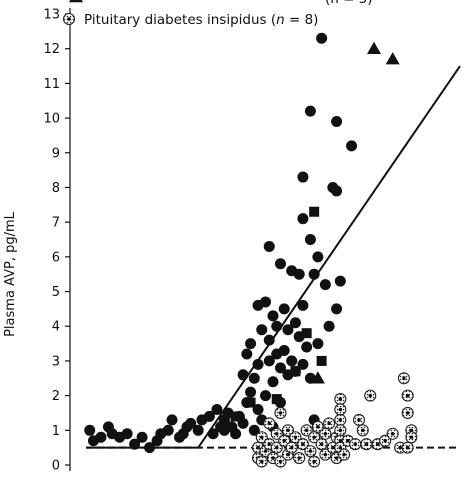 The width and height of the screenshot is (474, 478). Describe the element at coordinates (56, 361) in the screenshot. I see `y-tick-label: 3` at that location.